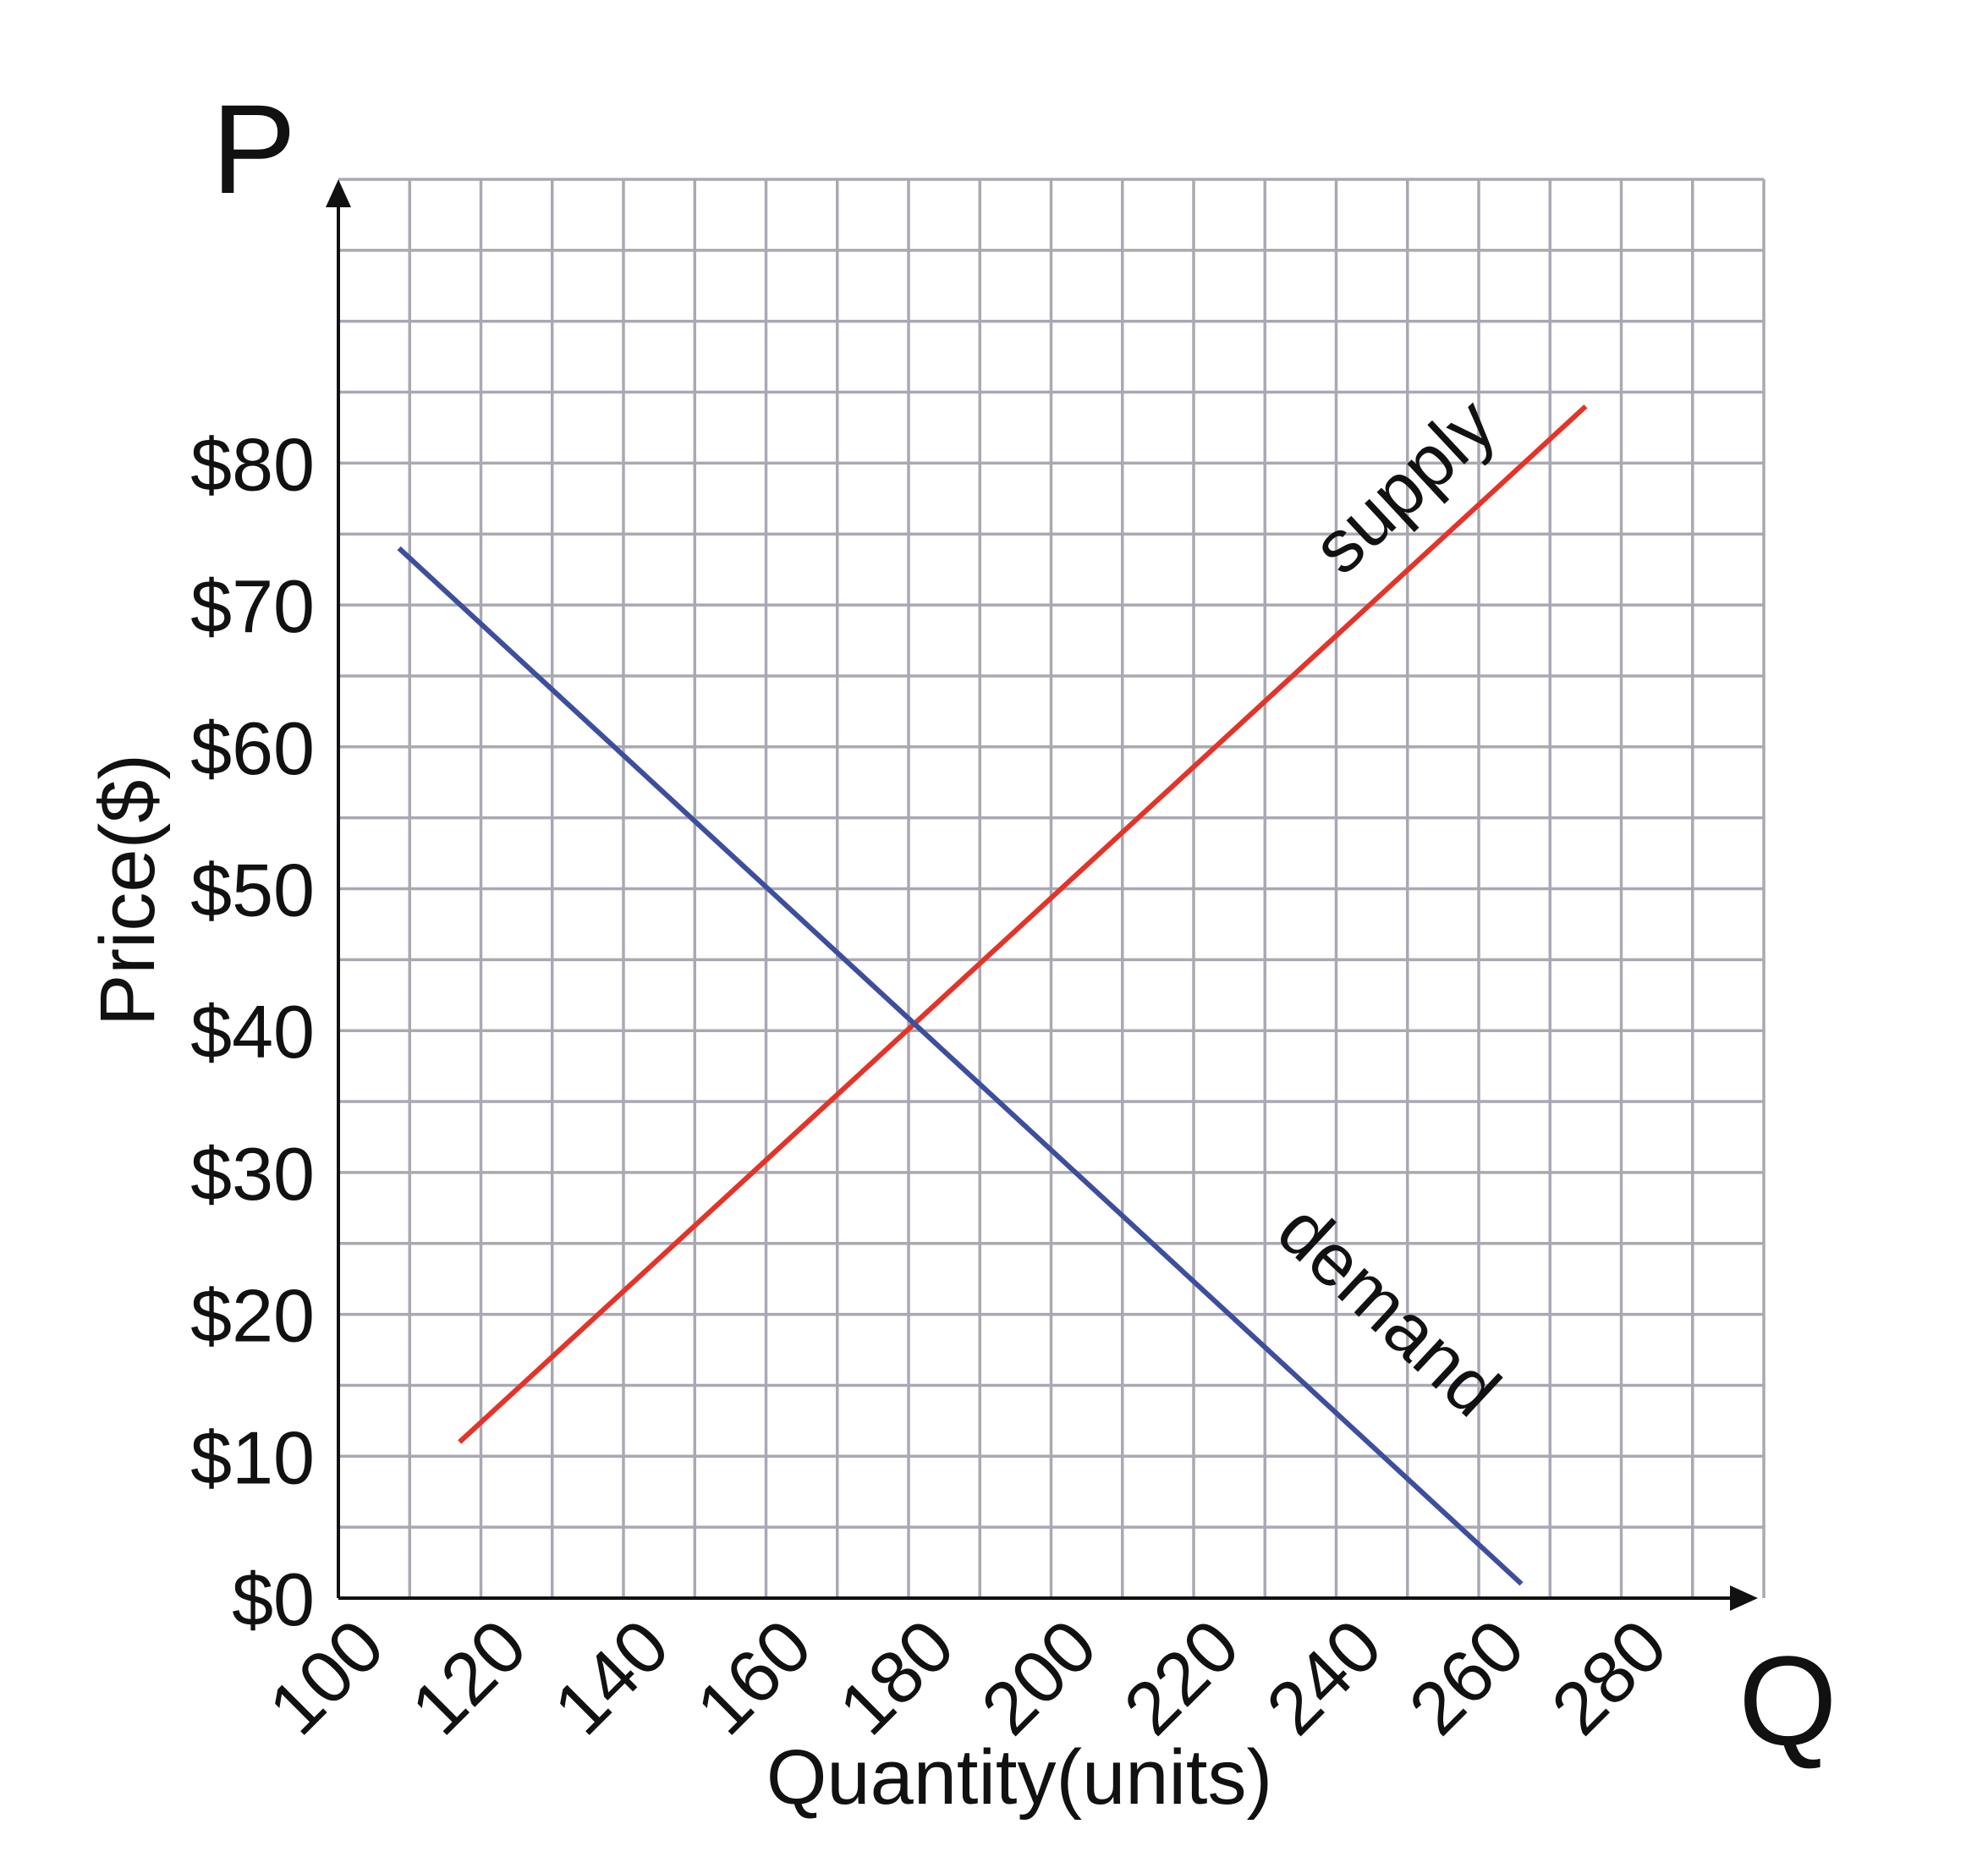 The image size is (1988, 1868). What do you see at coordinates (1466, 1676) in the screenshot?
I see `x-tick-label: 260` at bounding box center [1466, 1676].